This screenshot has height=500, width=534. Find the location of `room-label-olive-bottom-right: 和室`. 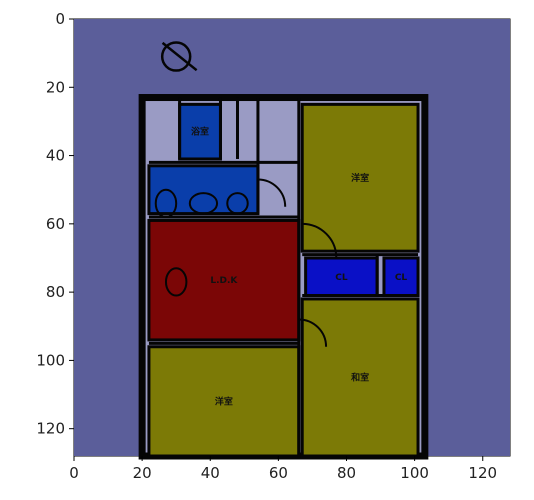

room-label-olive-bottom-right: 和室 is located at coordinates (359, 377).